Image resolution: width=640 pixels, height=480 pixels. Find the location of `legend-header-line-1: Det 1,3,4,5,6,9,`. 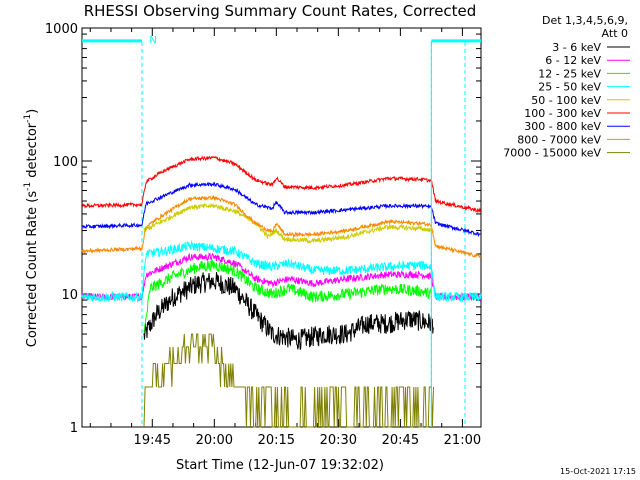

legend-header-line-1: Det 1,3,4,5,6,9, is located at coordinates (585, 20).